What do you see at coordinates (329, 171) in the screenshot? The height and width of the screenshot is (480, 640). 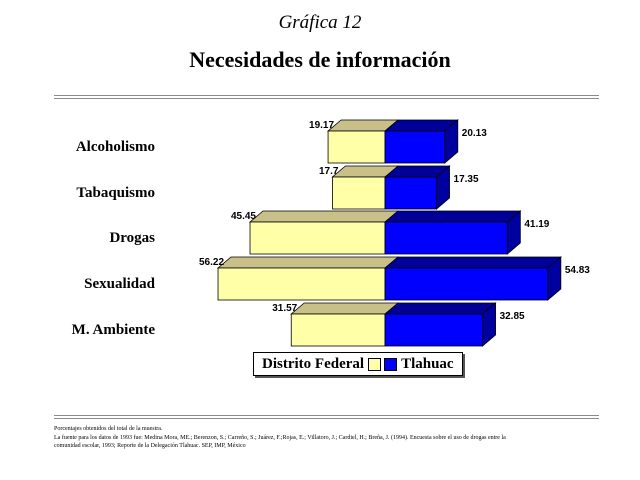 I see `value-label-distrito-federal: 17.7` at bounding box center [329, 171].